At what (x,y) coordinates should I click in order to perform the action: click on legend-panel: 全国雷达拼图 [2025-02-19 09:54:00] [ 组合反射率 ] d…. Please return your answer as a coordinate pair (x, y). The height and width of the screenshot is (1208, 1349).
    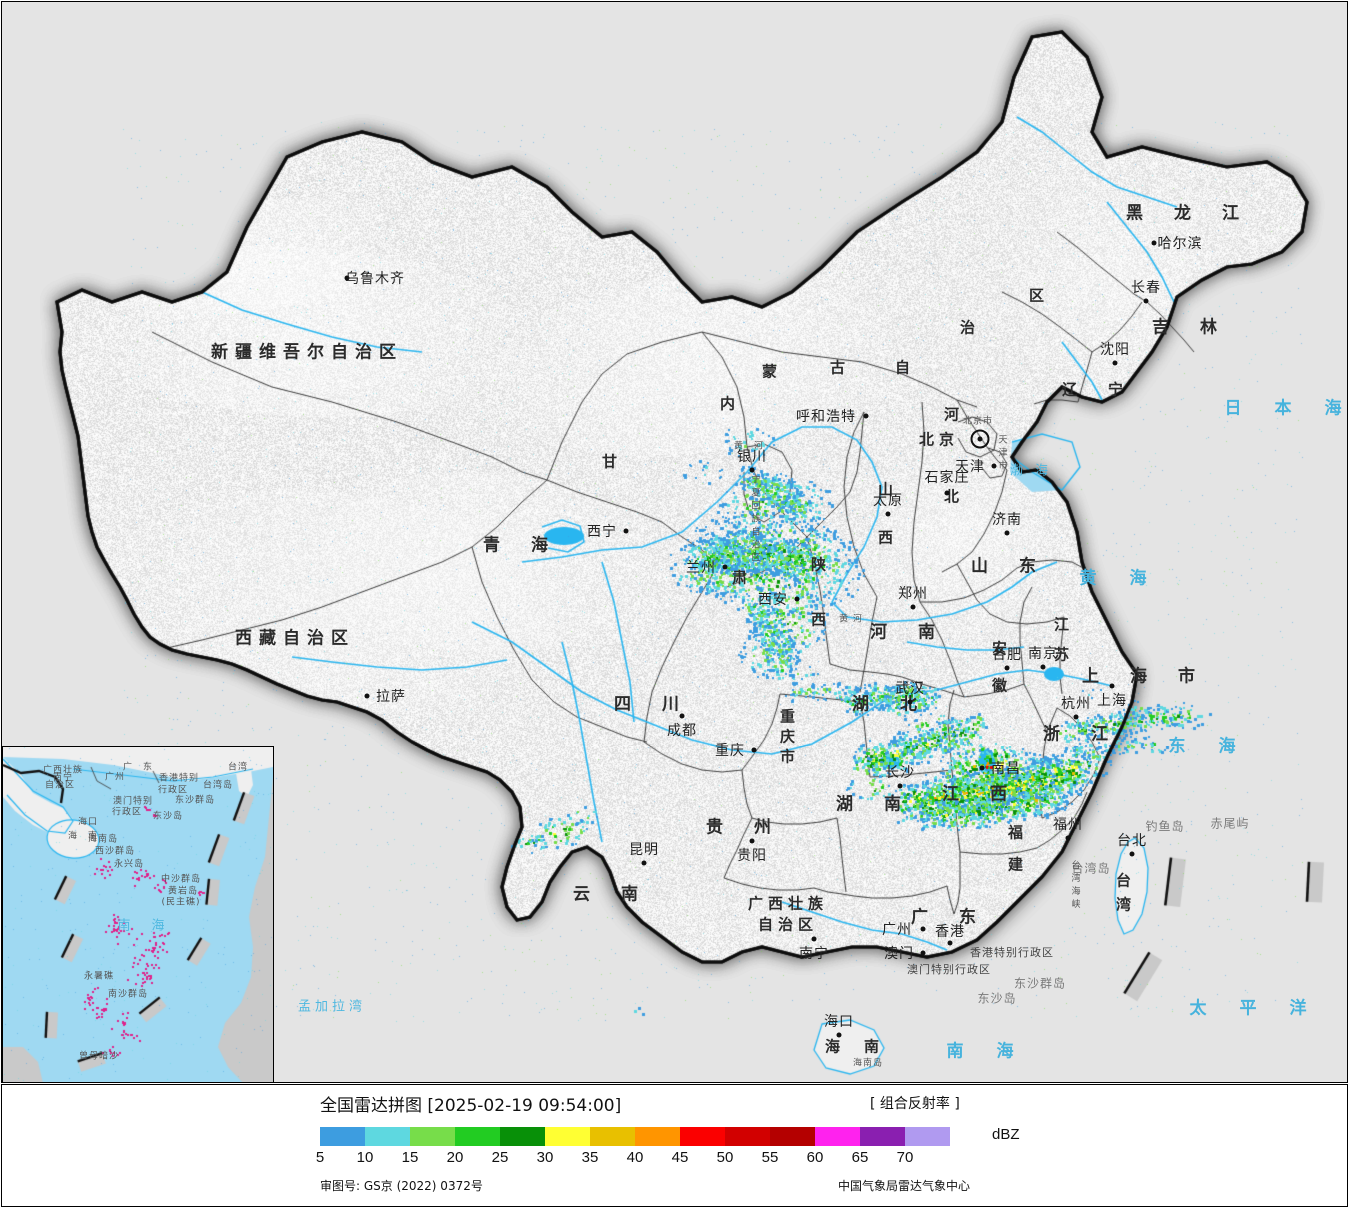
    Looking at the image, I should click on (674, 1145).